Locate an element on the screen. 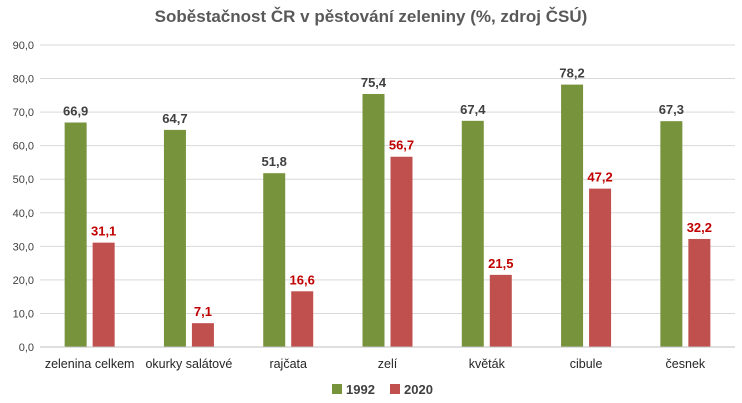  y-tick-label: 70,0 is located at coordinates (23, 113).